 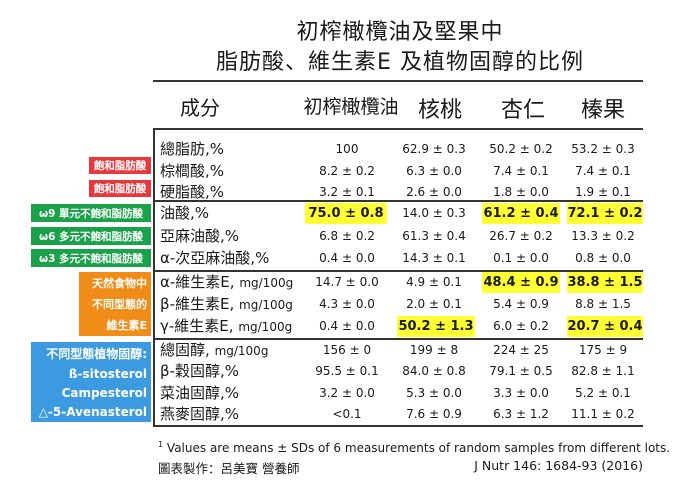 What do you see at coordinates (521, 350) in the screenshot?
I see `table-cell: 224 ± 25` at bounding box center [521, 350].